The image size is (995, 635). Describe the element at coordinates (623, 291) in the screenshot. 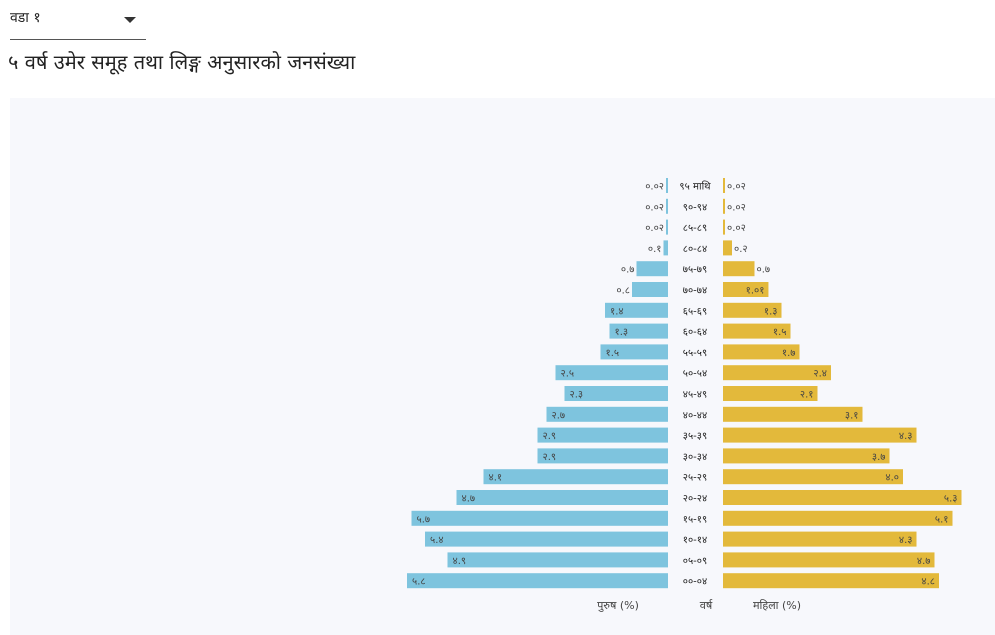

I see `male-bar-label: ०.८` at that location.